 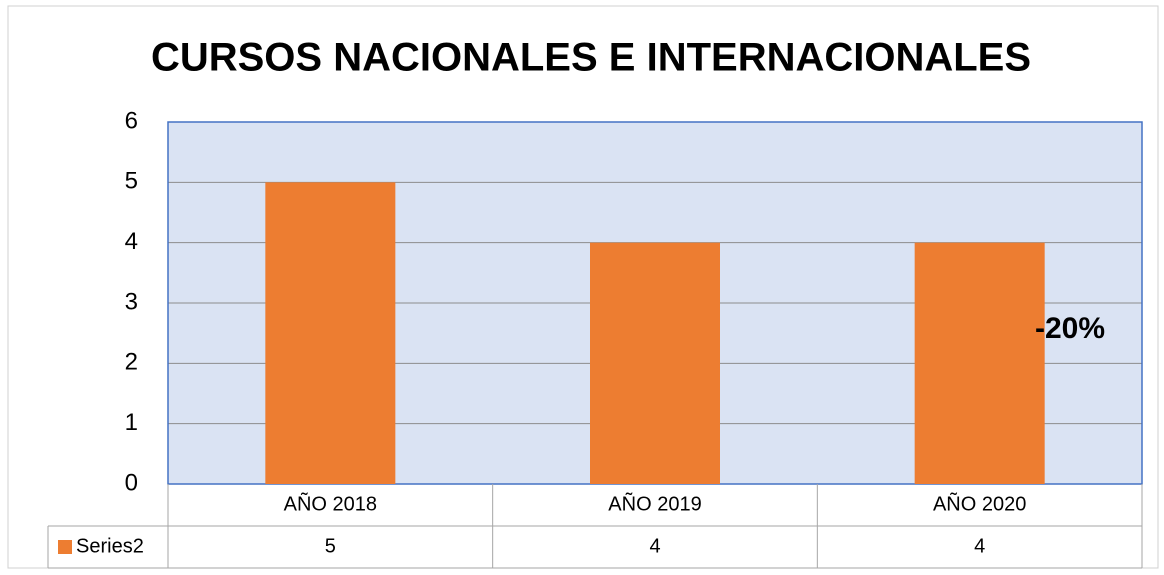 What do you see at coordinates (65, 547) in the screenshot?
I see `legend-key` at bounding box center [65, 547].